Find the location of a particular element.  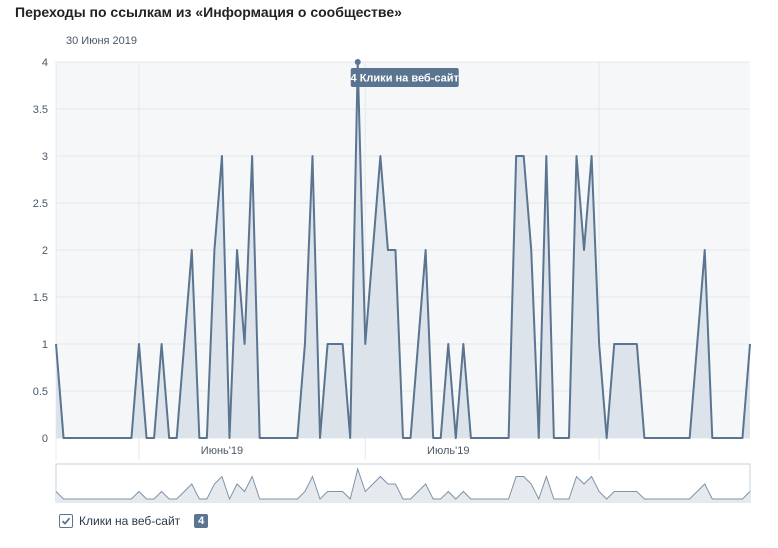

series-checkbox is located at coordinates (66, 521).